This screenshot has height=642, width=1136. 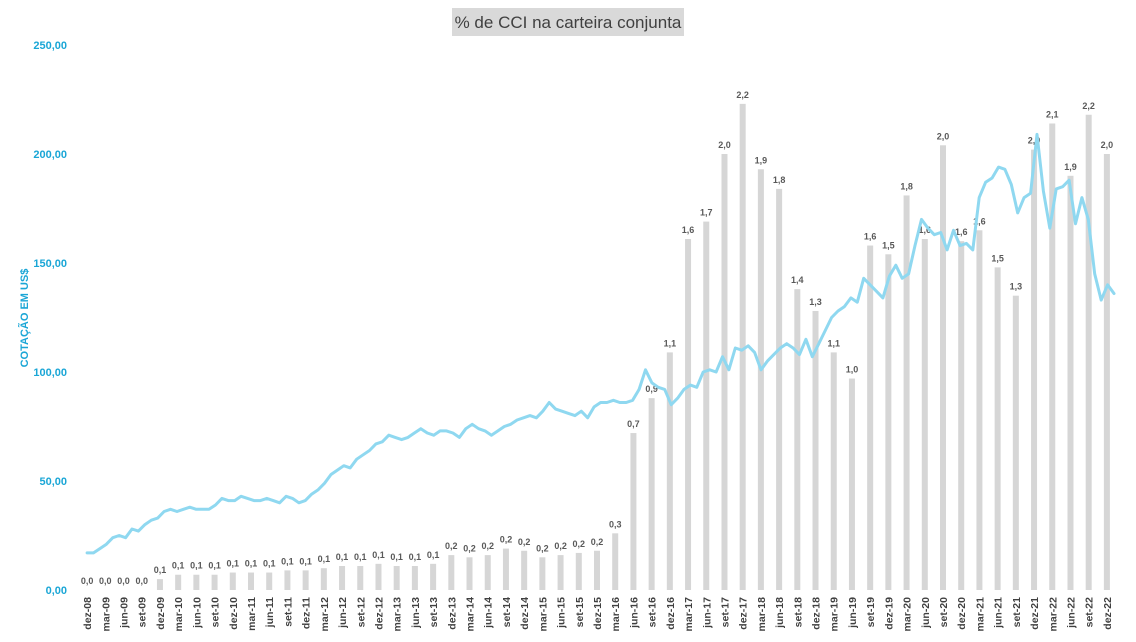 I want to click on bar-data-label: 2,1, so click(x=1052, y=114).